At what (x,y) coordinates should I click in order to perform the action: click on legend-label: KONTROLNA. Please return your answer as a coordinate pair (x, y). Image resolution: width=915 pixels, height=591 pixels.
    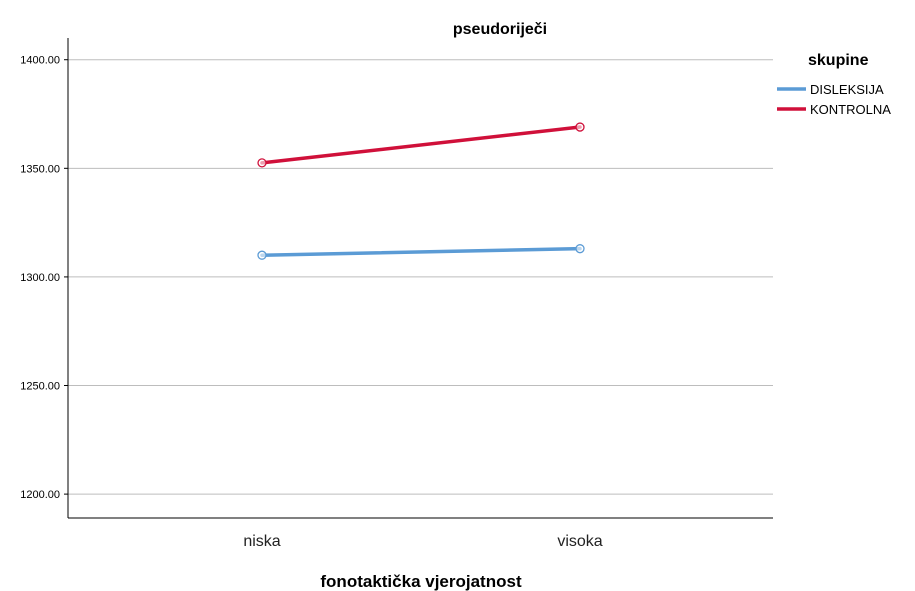
    Looking at the image, I should click on (850, 109).